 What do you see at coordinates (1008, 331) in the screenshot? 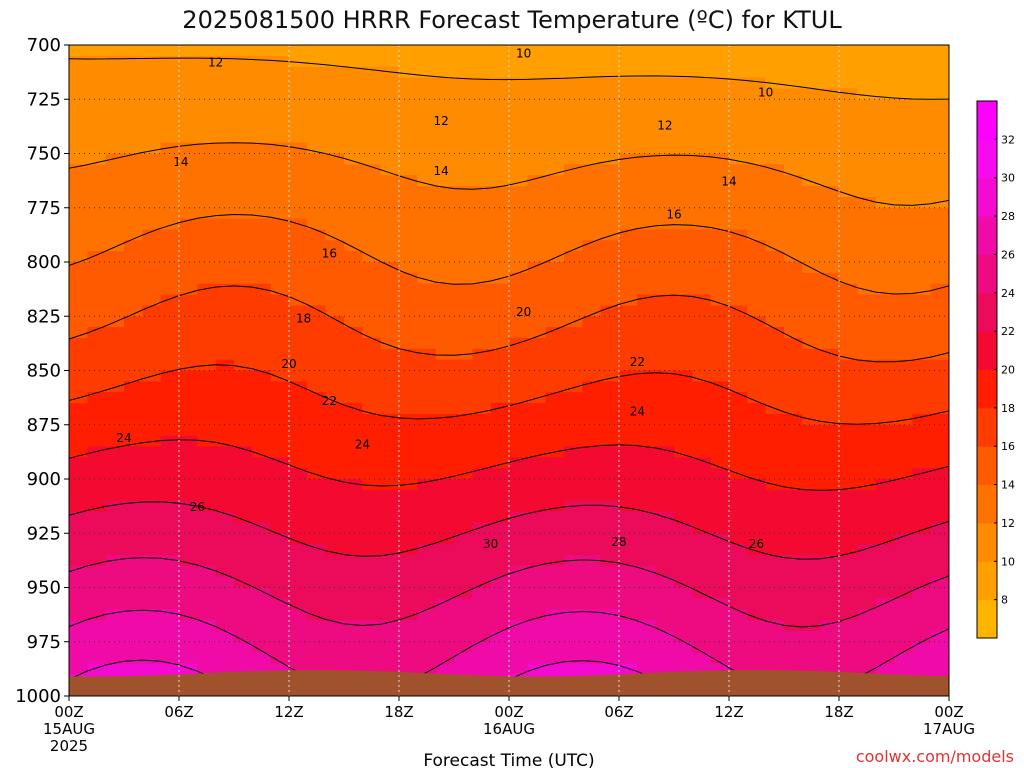
I see `colorbar-tick-label: 22` at bounding box center [1008, 331].